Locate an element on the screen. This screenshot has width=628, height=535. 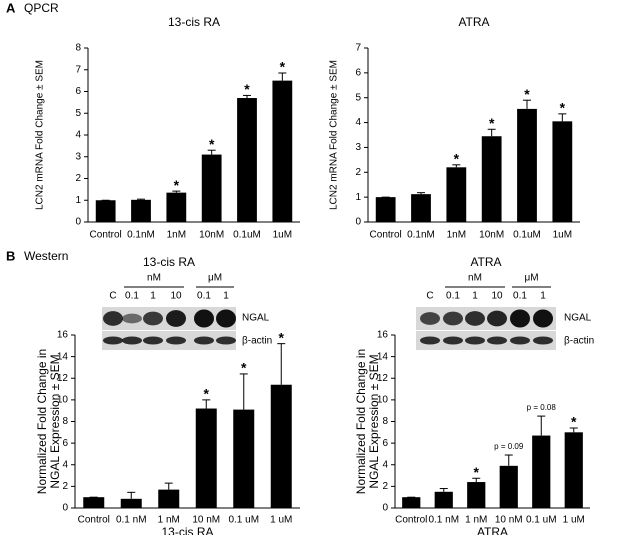
panel-letter: A is located at coordinates (11, 7).